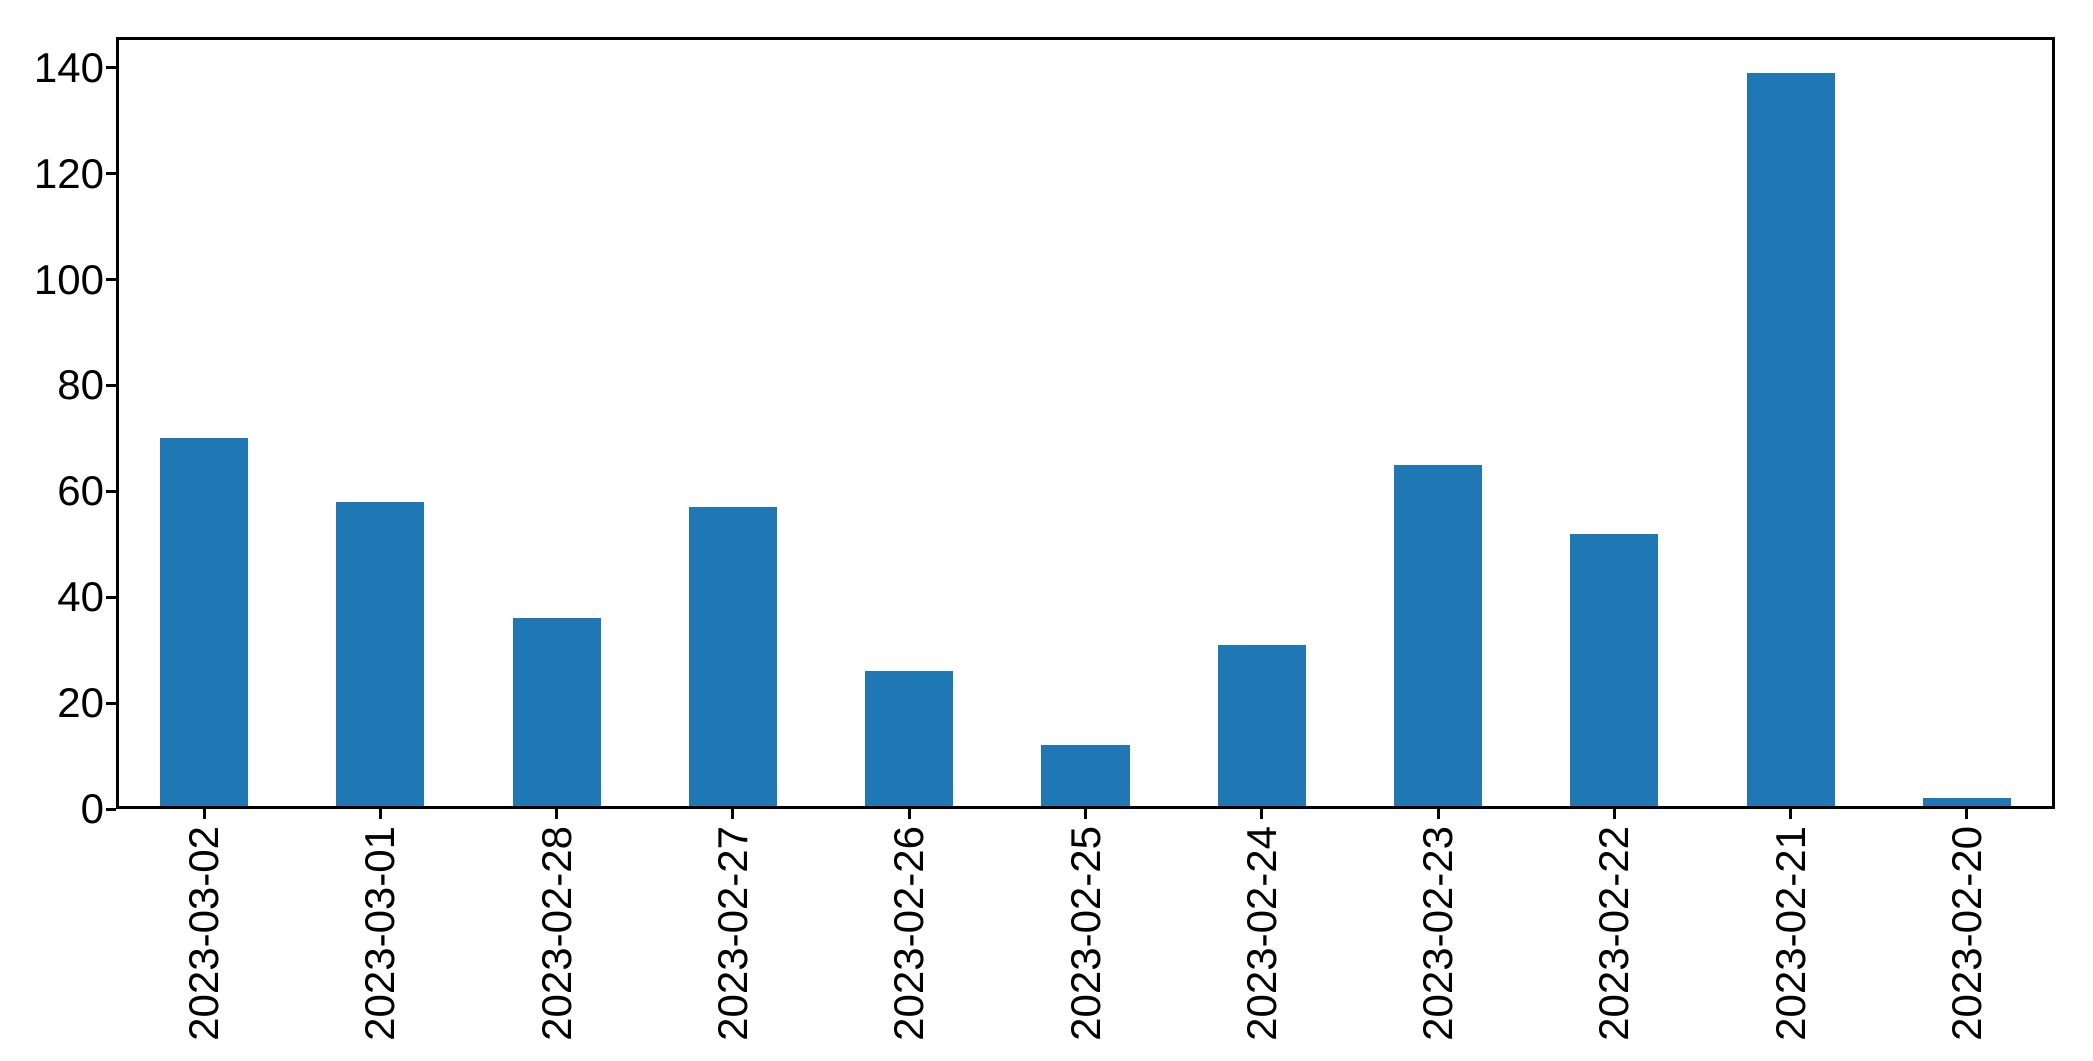 This screenshot has height=1061, width=2093. I want to click on x-tick-label: 2023-02-20, so click(1966, 933).